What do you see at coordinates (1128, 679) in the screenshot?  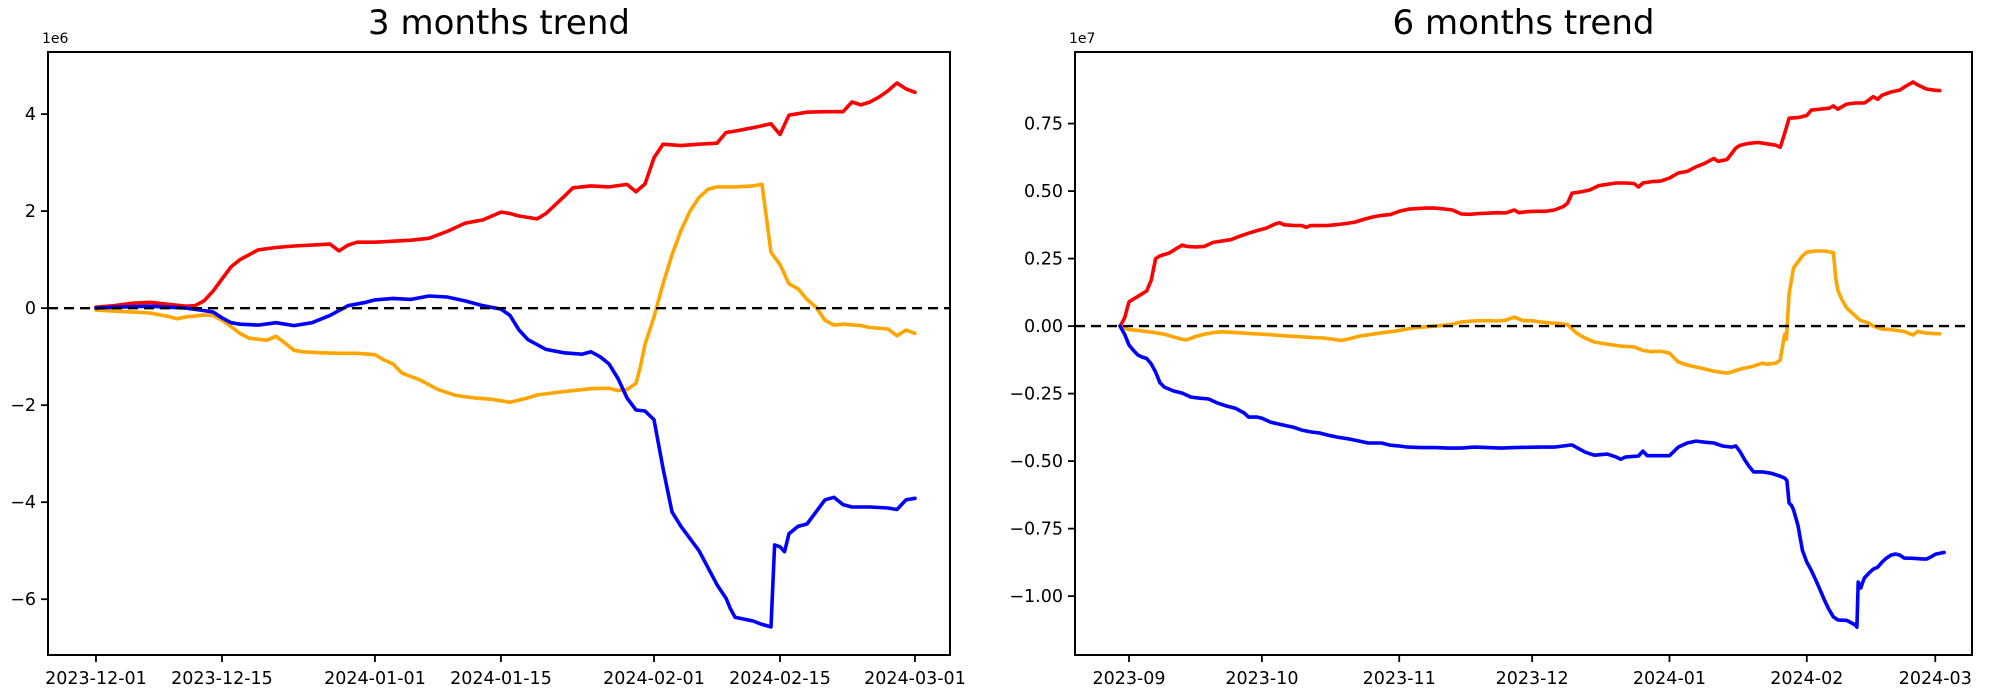 I see `six-months-x-tick-label: 2023-09` at bounding box center [1128, 679].